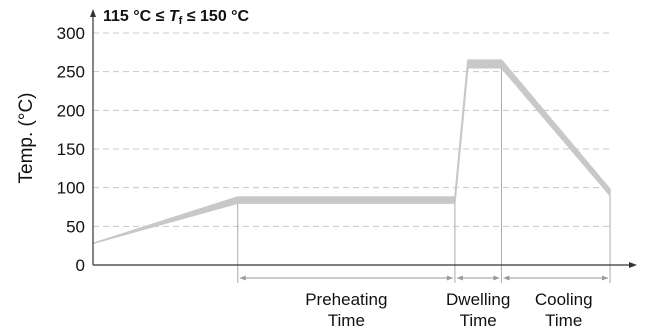 Image resolution: width=647 pixels, height=331 pixels. What do you see at coordinates (71, 110) in the screenshot?
I see `y-tick-label: 200` at bounding box center [71, 110].